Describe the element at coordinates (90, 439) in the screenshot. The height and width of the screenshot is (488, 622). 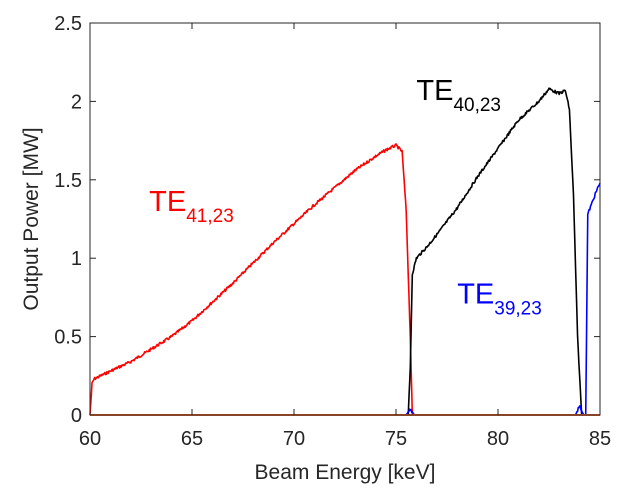
I see `x-tick-label: 60` at that location.